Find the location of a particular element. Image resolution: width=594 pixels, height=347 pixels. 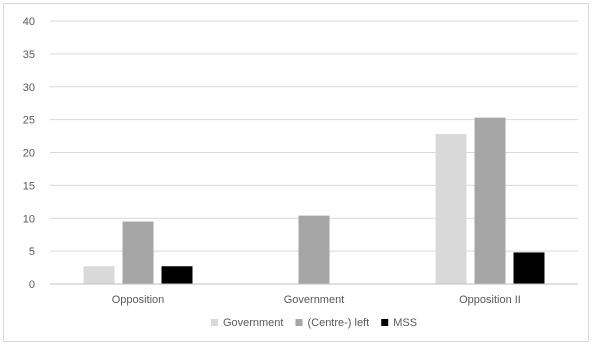

x-tick-label: Opposition is located at coordinates (138, 300).